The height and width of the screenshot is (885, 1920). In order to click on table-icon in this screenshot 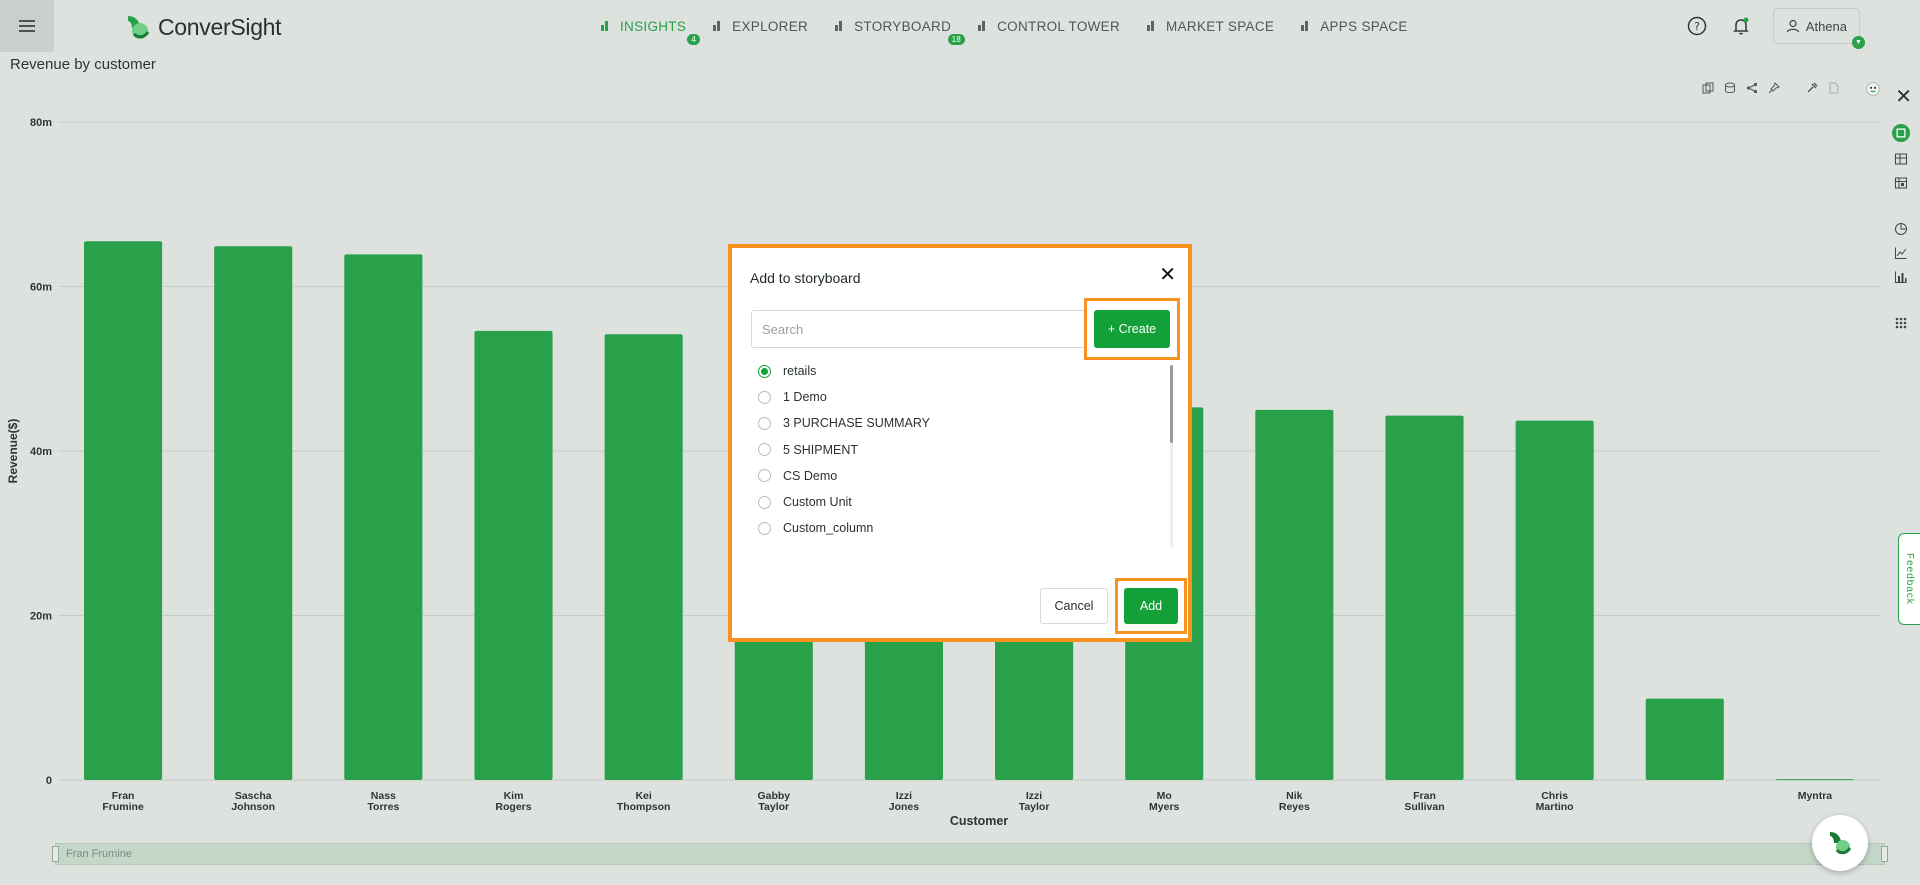, I will do `click(1901, 159)`.